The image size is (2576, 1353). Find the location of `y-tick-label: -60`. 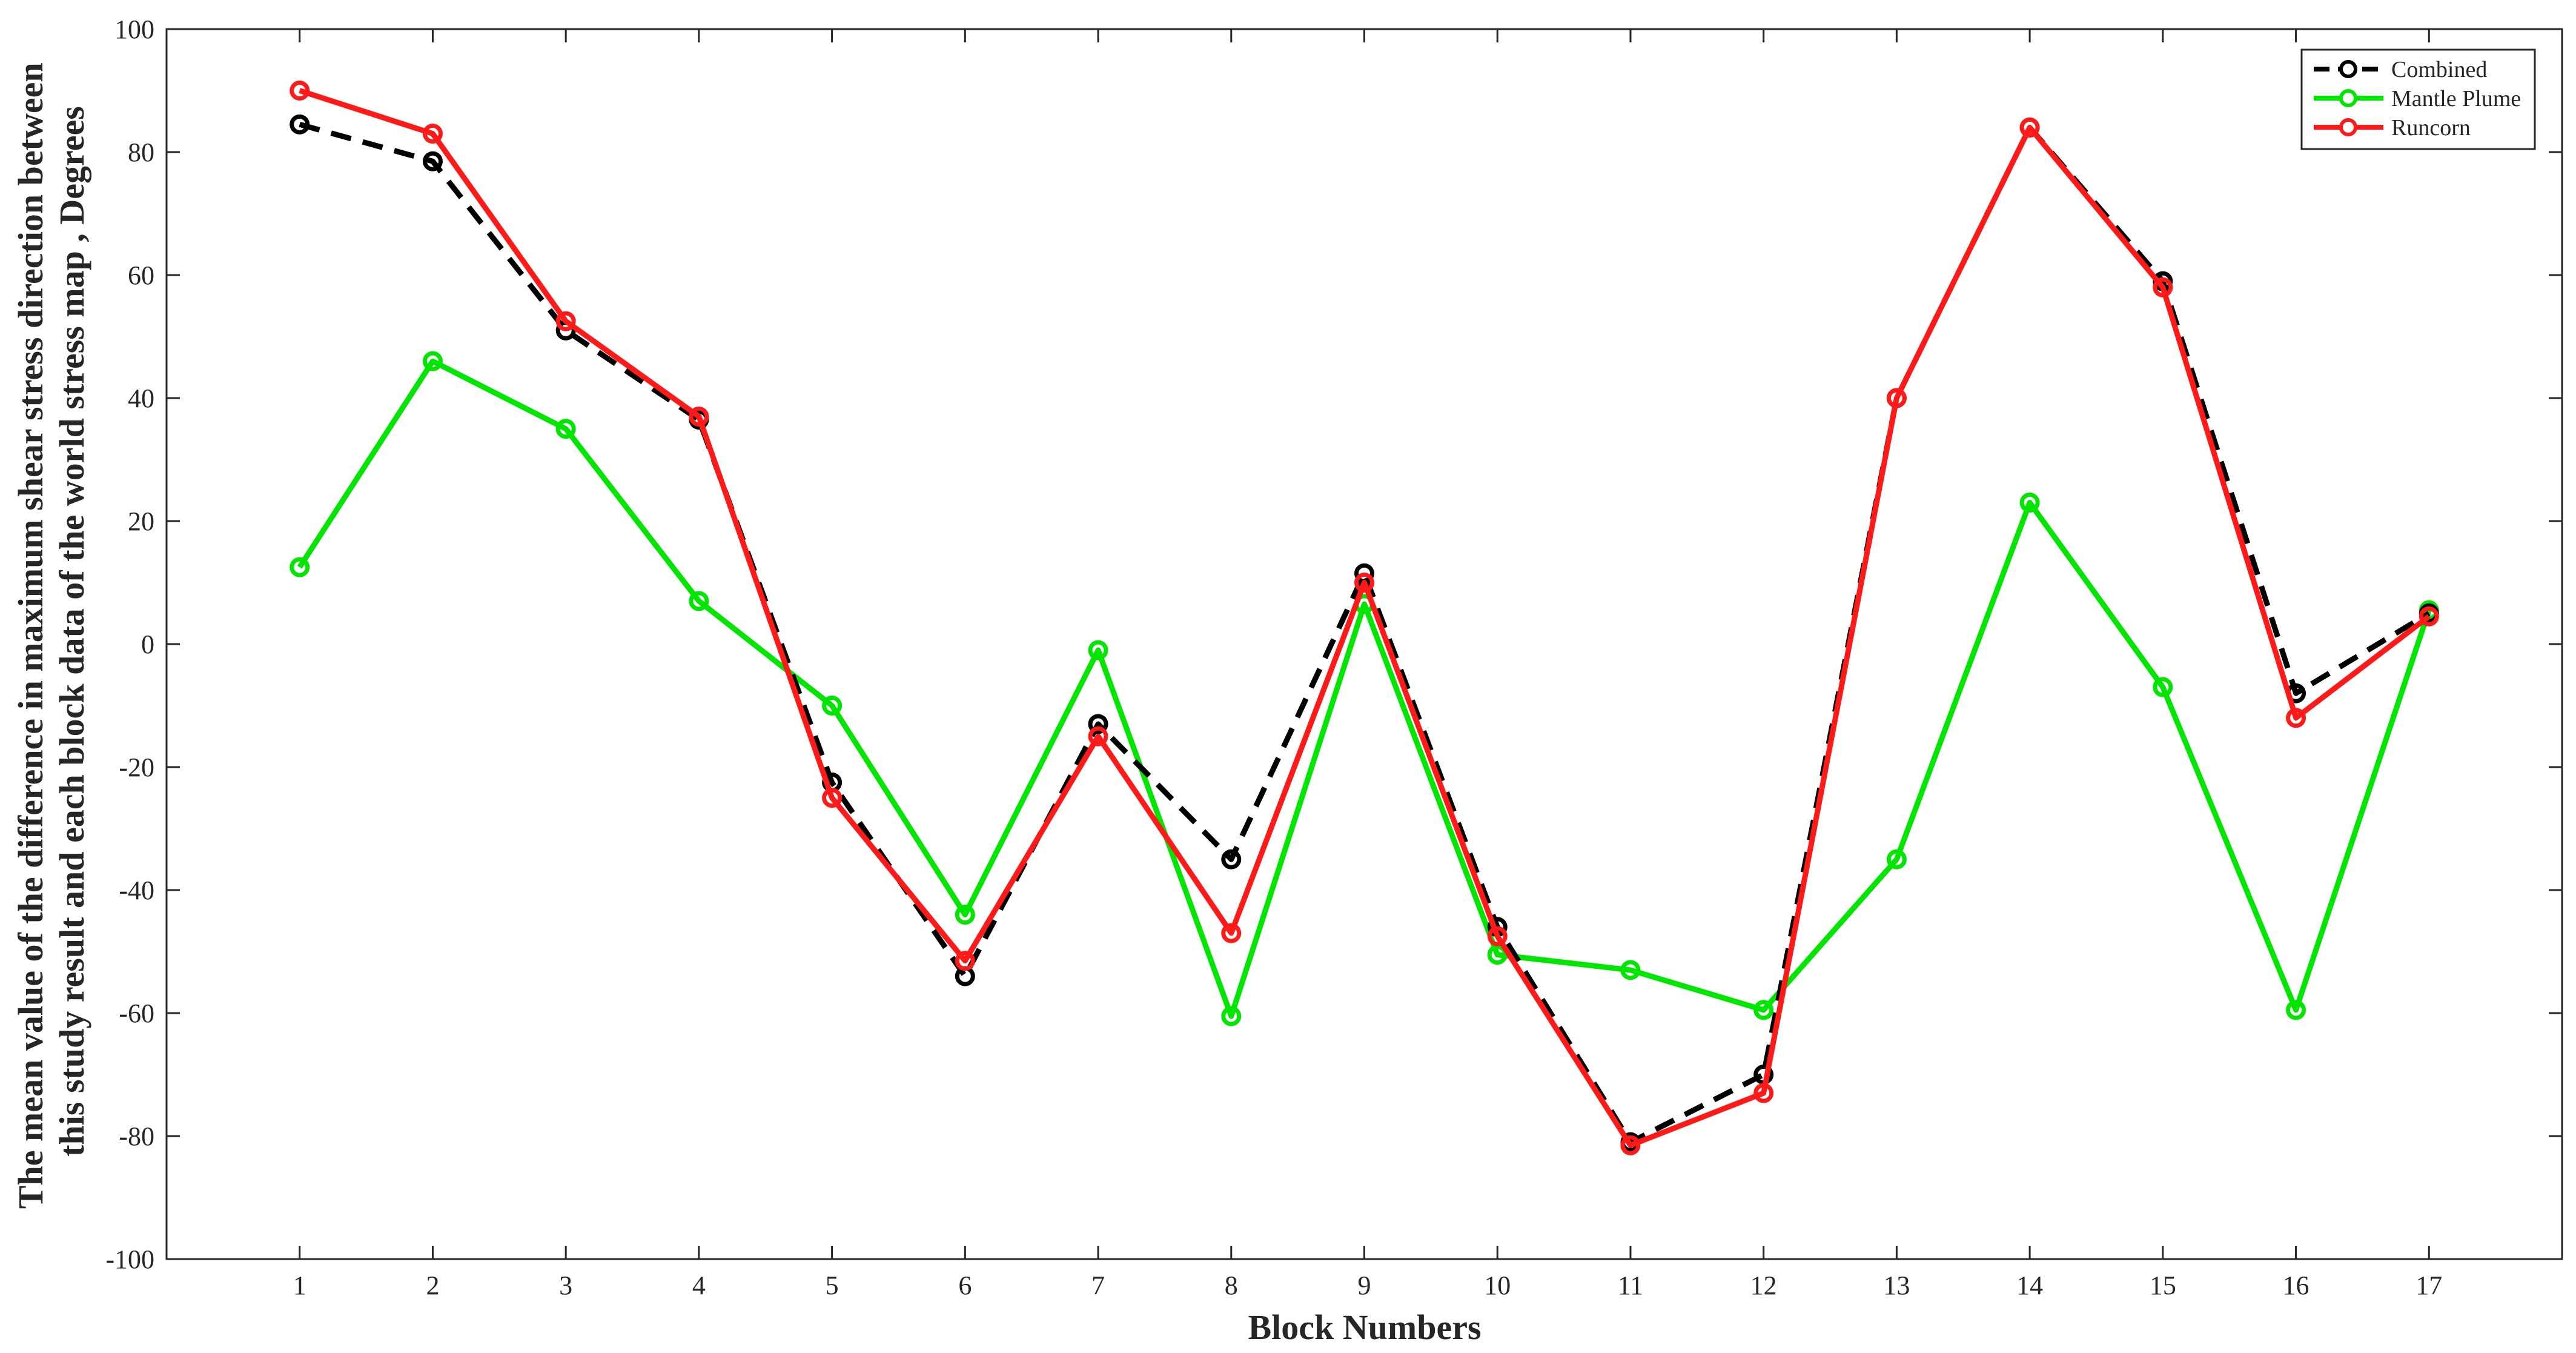

y-tick-label: -60 is located at coordinates (136, 1014).